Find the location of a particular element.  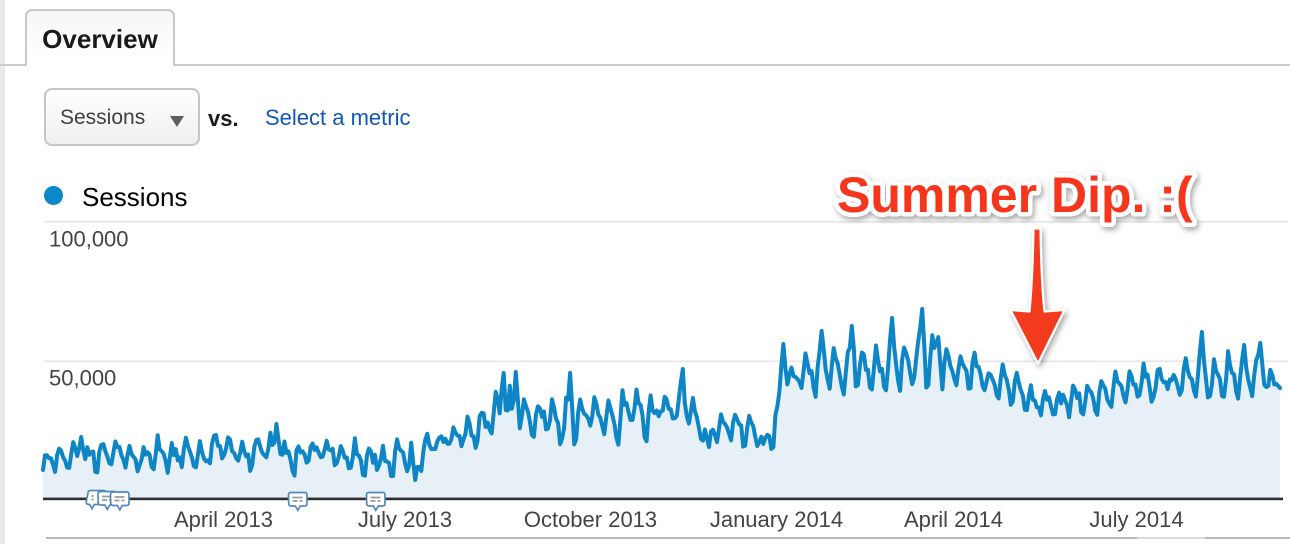

svg-text: October 2013 is located at coordinates (590, 519).